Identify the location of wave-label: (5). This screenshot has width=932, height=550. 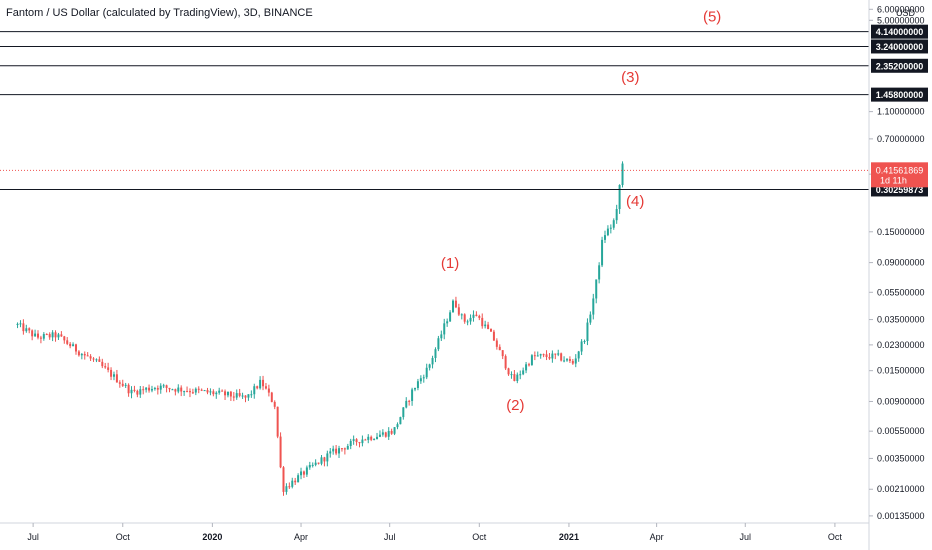
(712, 17).